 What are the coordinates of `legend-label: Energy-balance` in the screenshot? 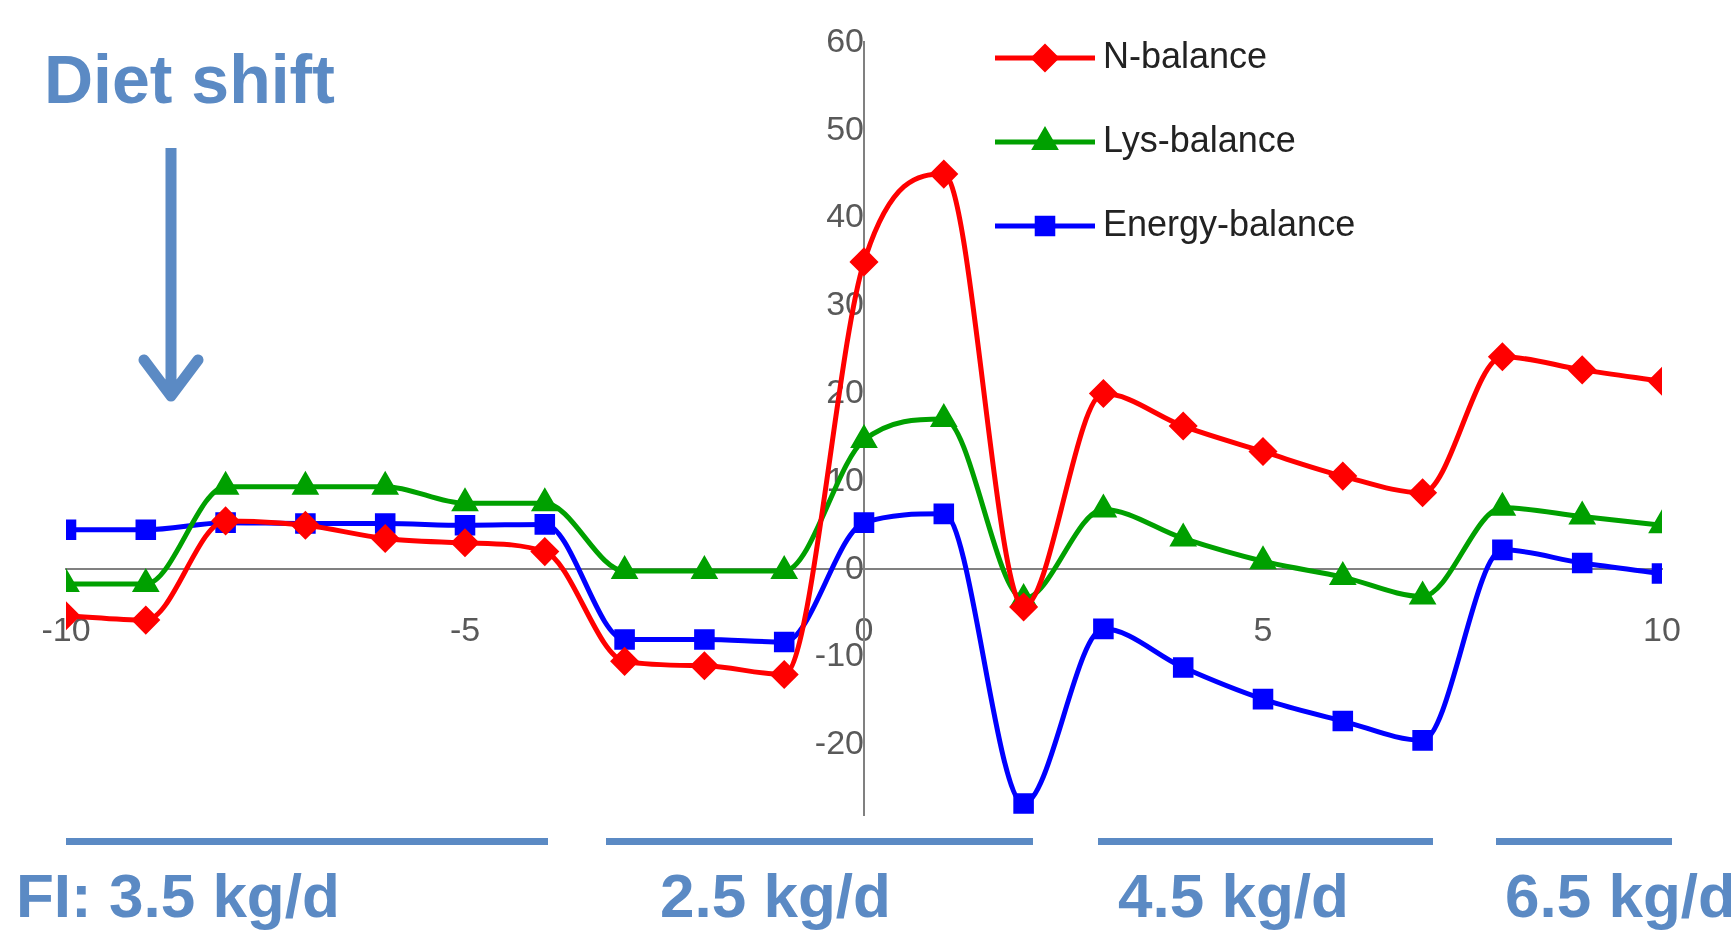 It's located at (1229, 223).